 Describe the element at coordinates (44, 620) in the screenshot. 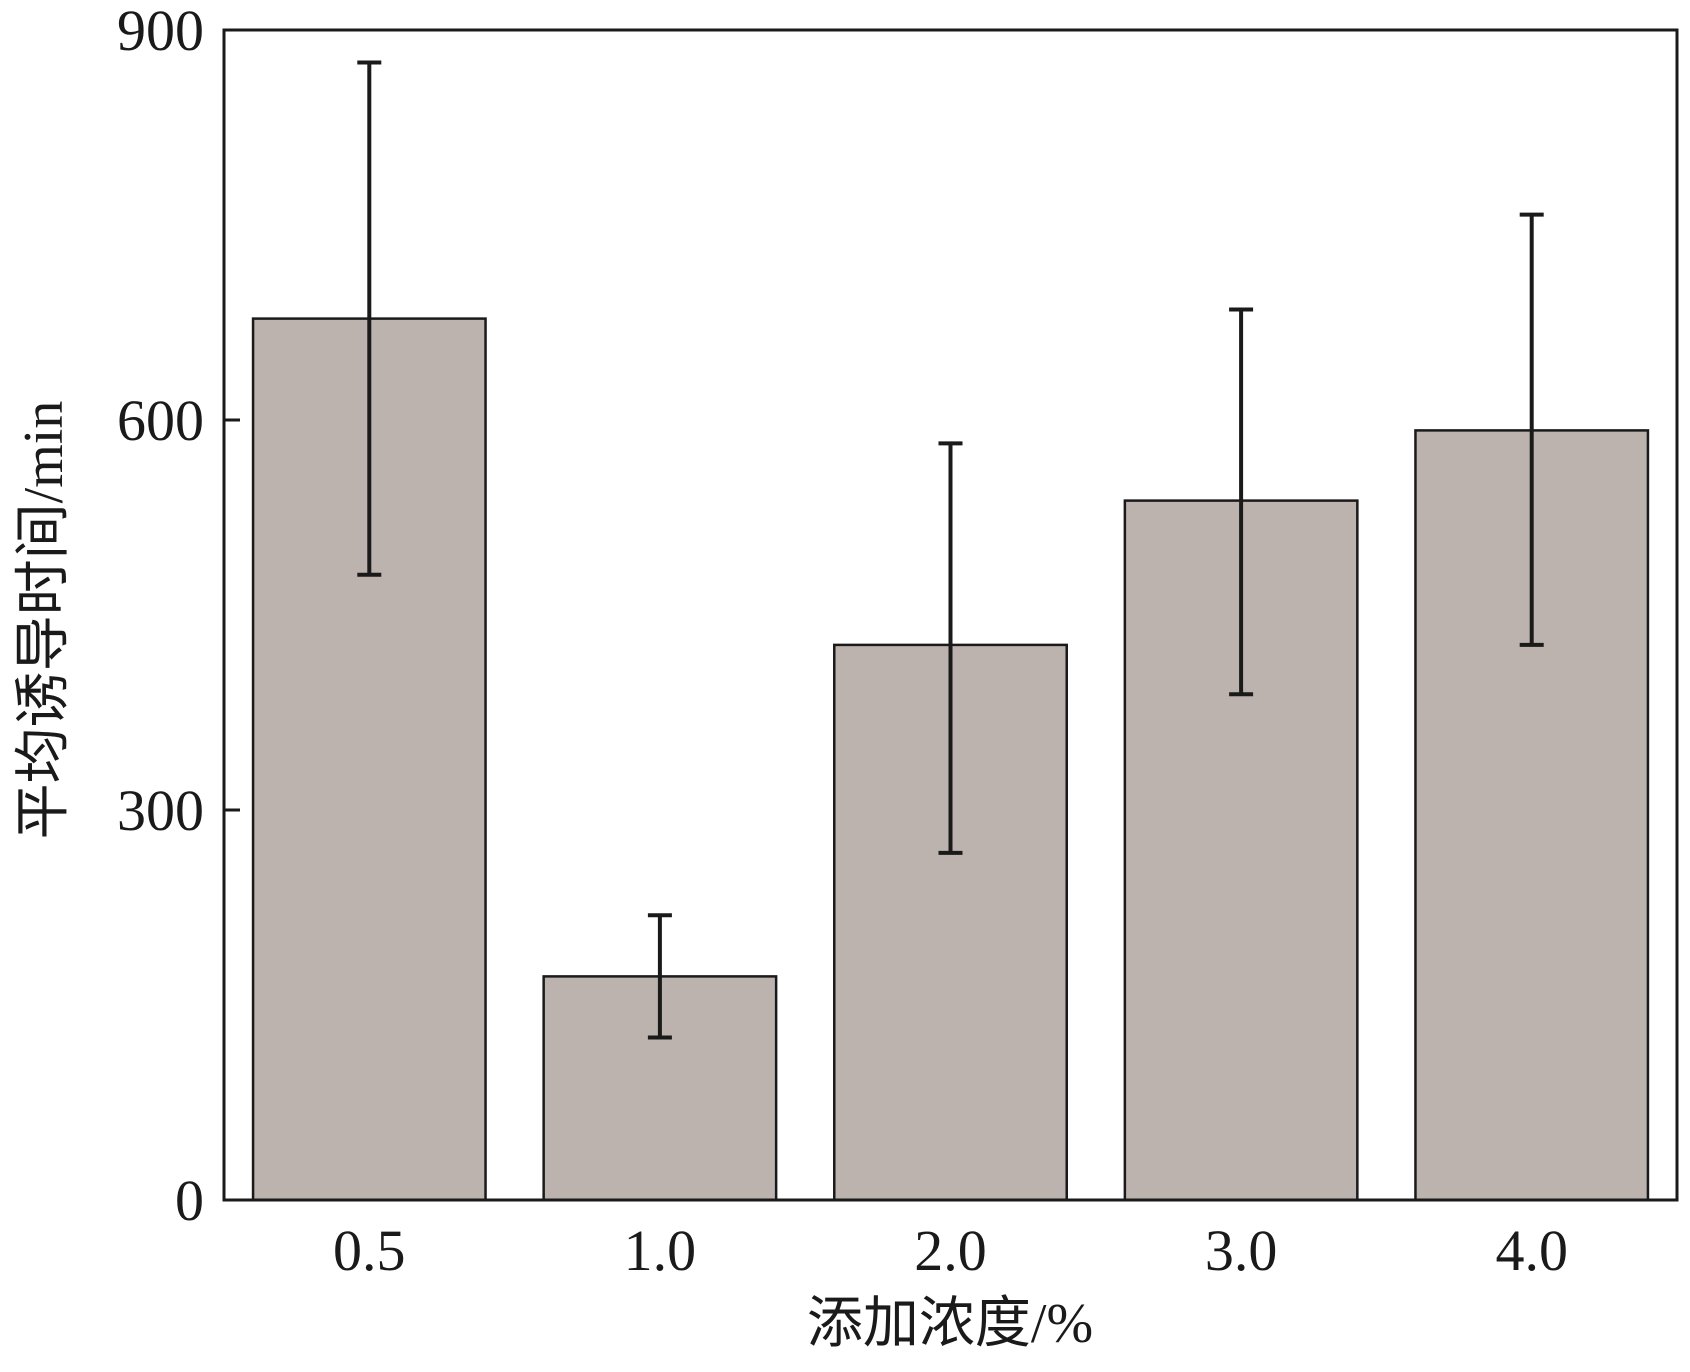

I see `y-axis-title: 平均诱导时间/min` at that location.